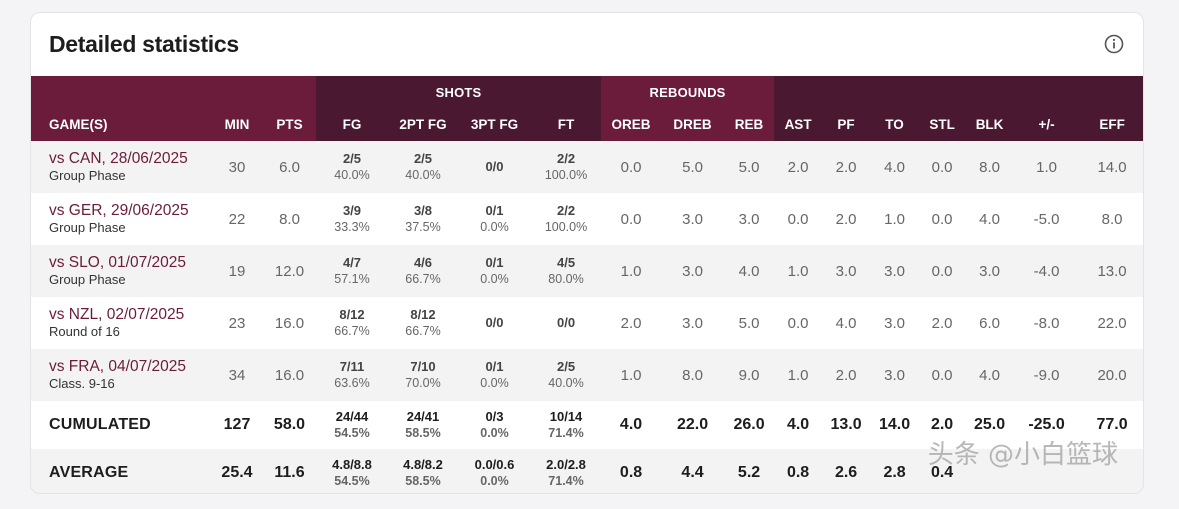 The width and height of the screenshot is (1179, 509). What do you see at coordinates (459, 92) in the screenshot?
I see `shots-group-header: SHOTS` at bounding box center [459, 92].